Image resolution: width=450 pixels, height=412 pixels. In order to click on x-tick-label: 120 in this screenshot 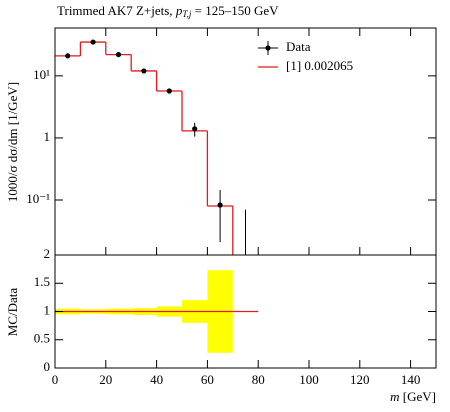, I will do `click(360, 379)`.